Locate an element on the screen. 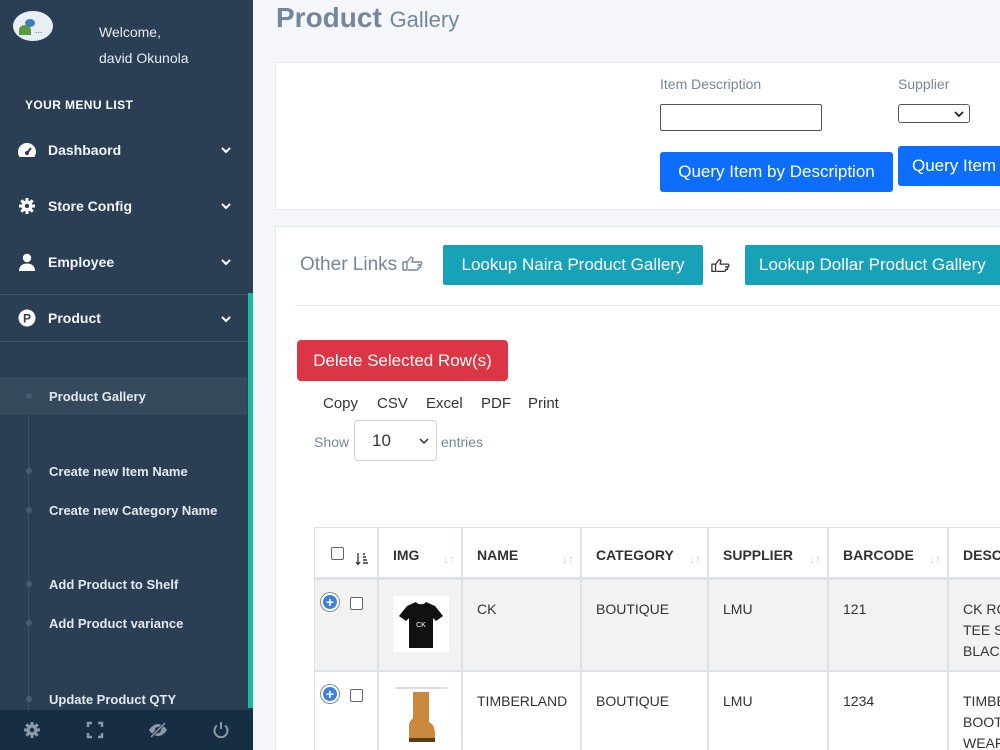 The width and height of the screenshot is (1000, 750). submenu-label: Create new Item Name is located at coordinates (118, 471).